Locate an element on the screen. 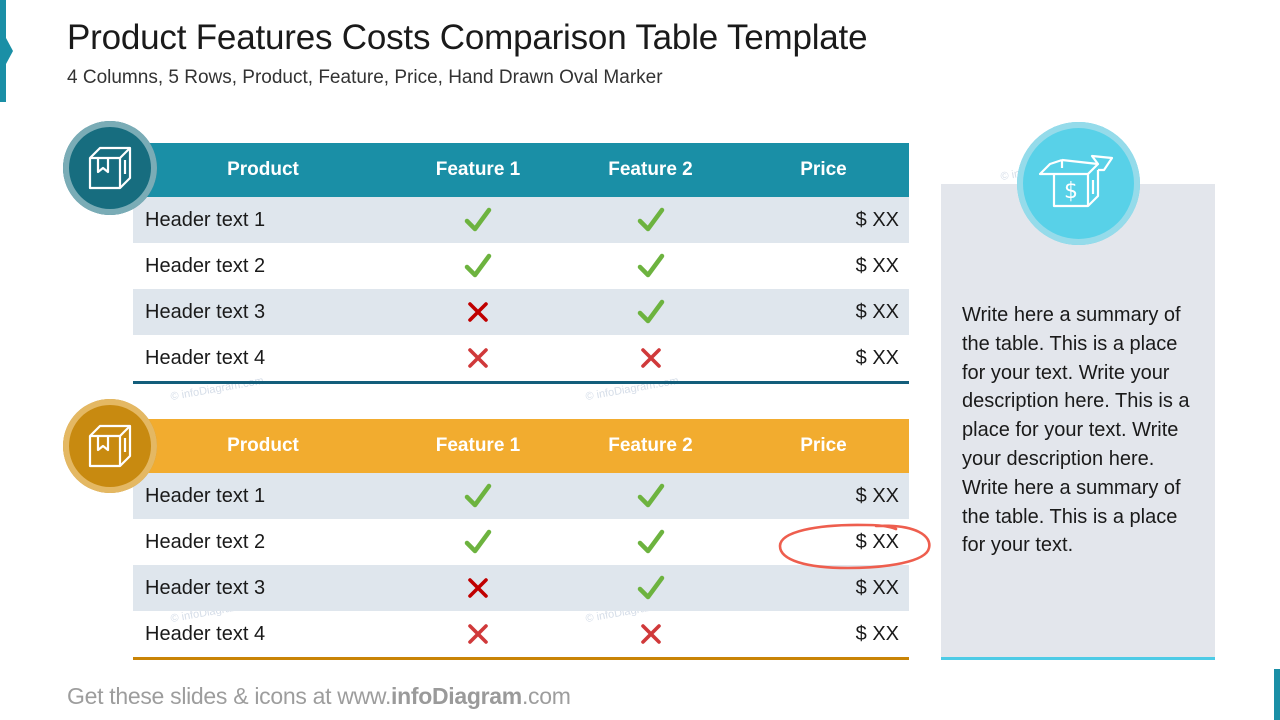 This screenshot has height=720, width=1280. money-box-icon-badge: $ is located at coordinates (1078, 183).